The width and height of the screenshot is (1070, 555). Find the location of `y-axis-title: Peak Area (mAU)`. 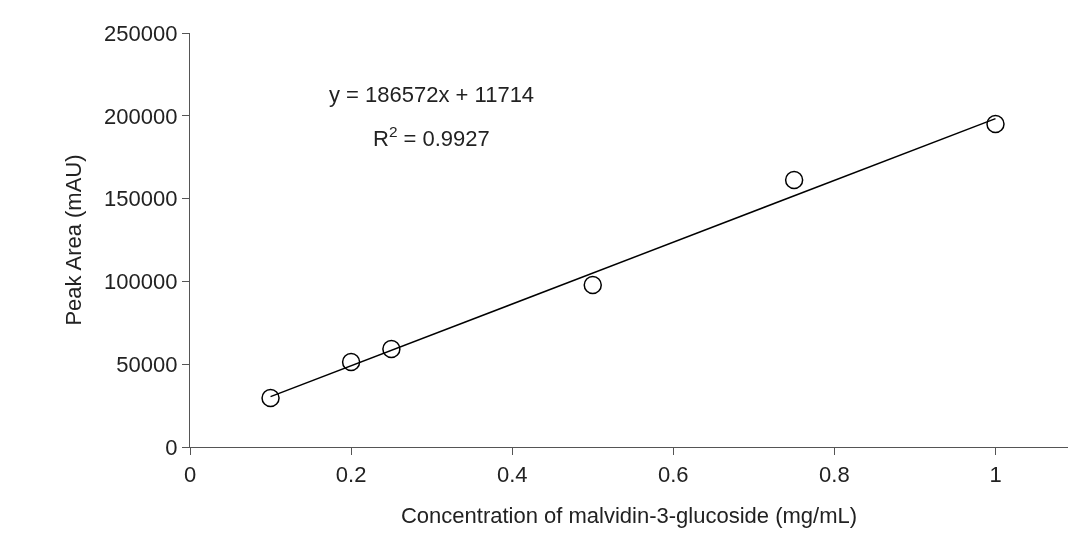

y-axis-title: Peak Area (mAU) is located at coordinates (73, 240).